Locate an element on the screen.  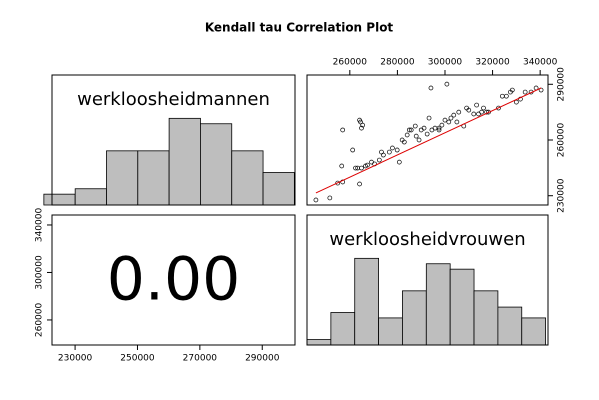
x-tick-label: 230000 is located at coordinates (75, 359).